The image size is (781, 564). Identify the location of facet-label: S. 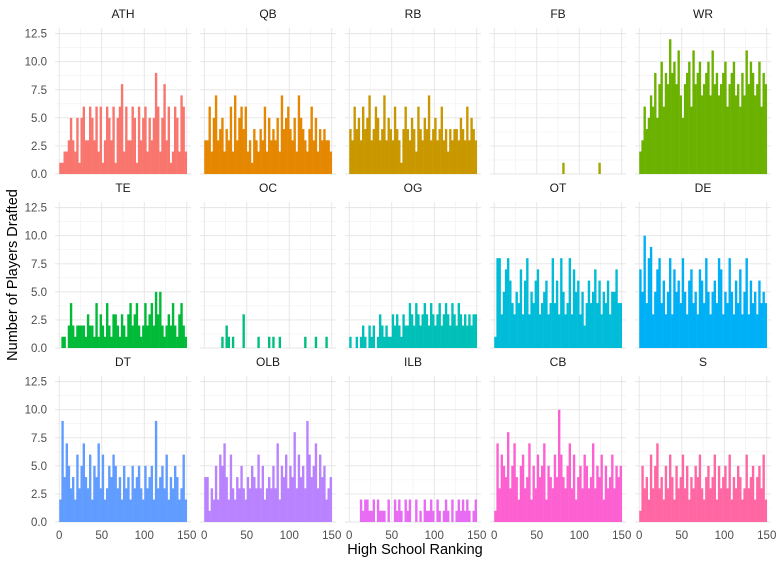
(703, 362).